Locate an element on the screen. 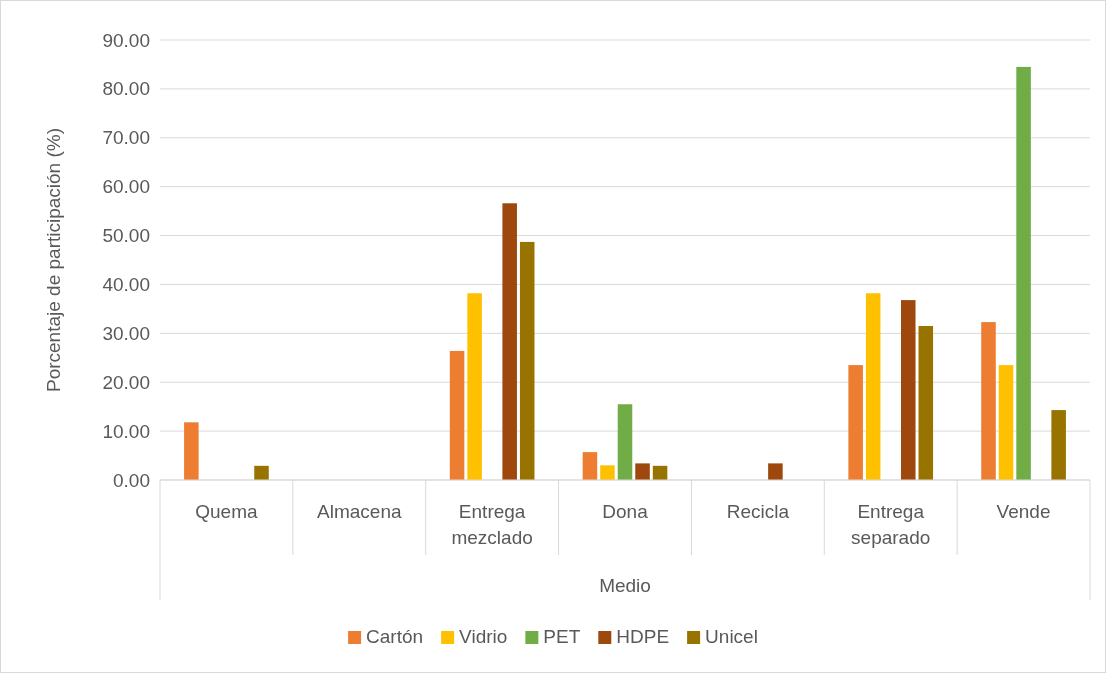 This screenshot has height=673, width=1106. x-tick-label: Quema is located at coordinates (227, 511).